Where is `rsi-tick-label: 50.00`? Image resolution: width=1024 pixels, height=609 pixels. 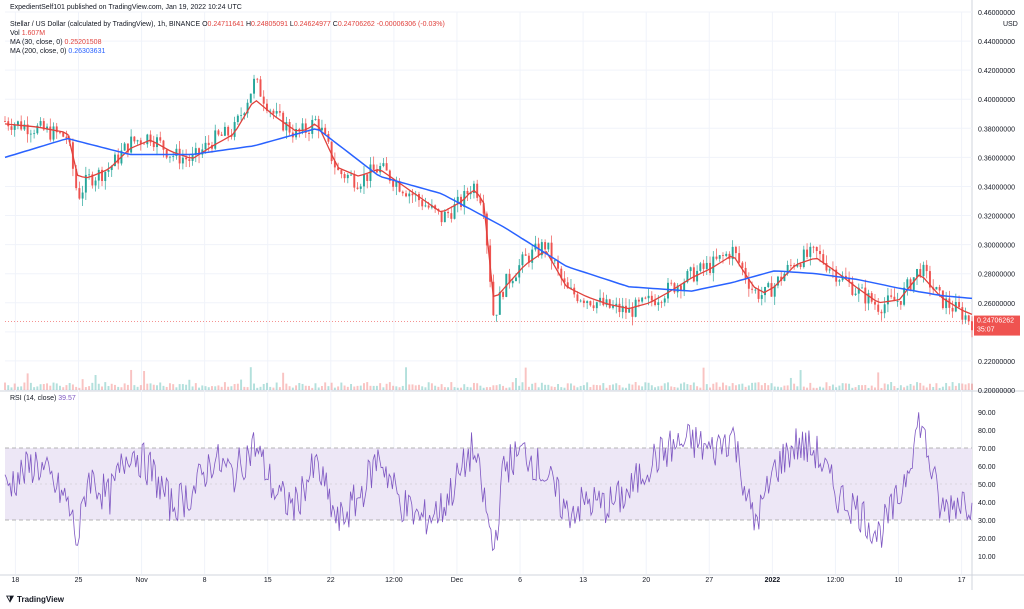
rsi-tick-label: 50.00 is located at coordinates (987, 485).